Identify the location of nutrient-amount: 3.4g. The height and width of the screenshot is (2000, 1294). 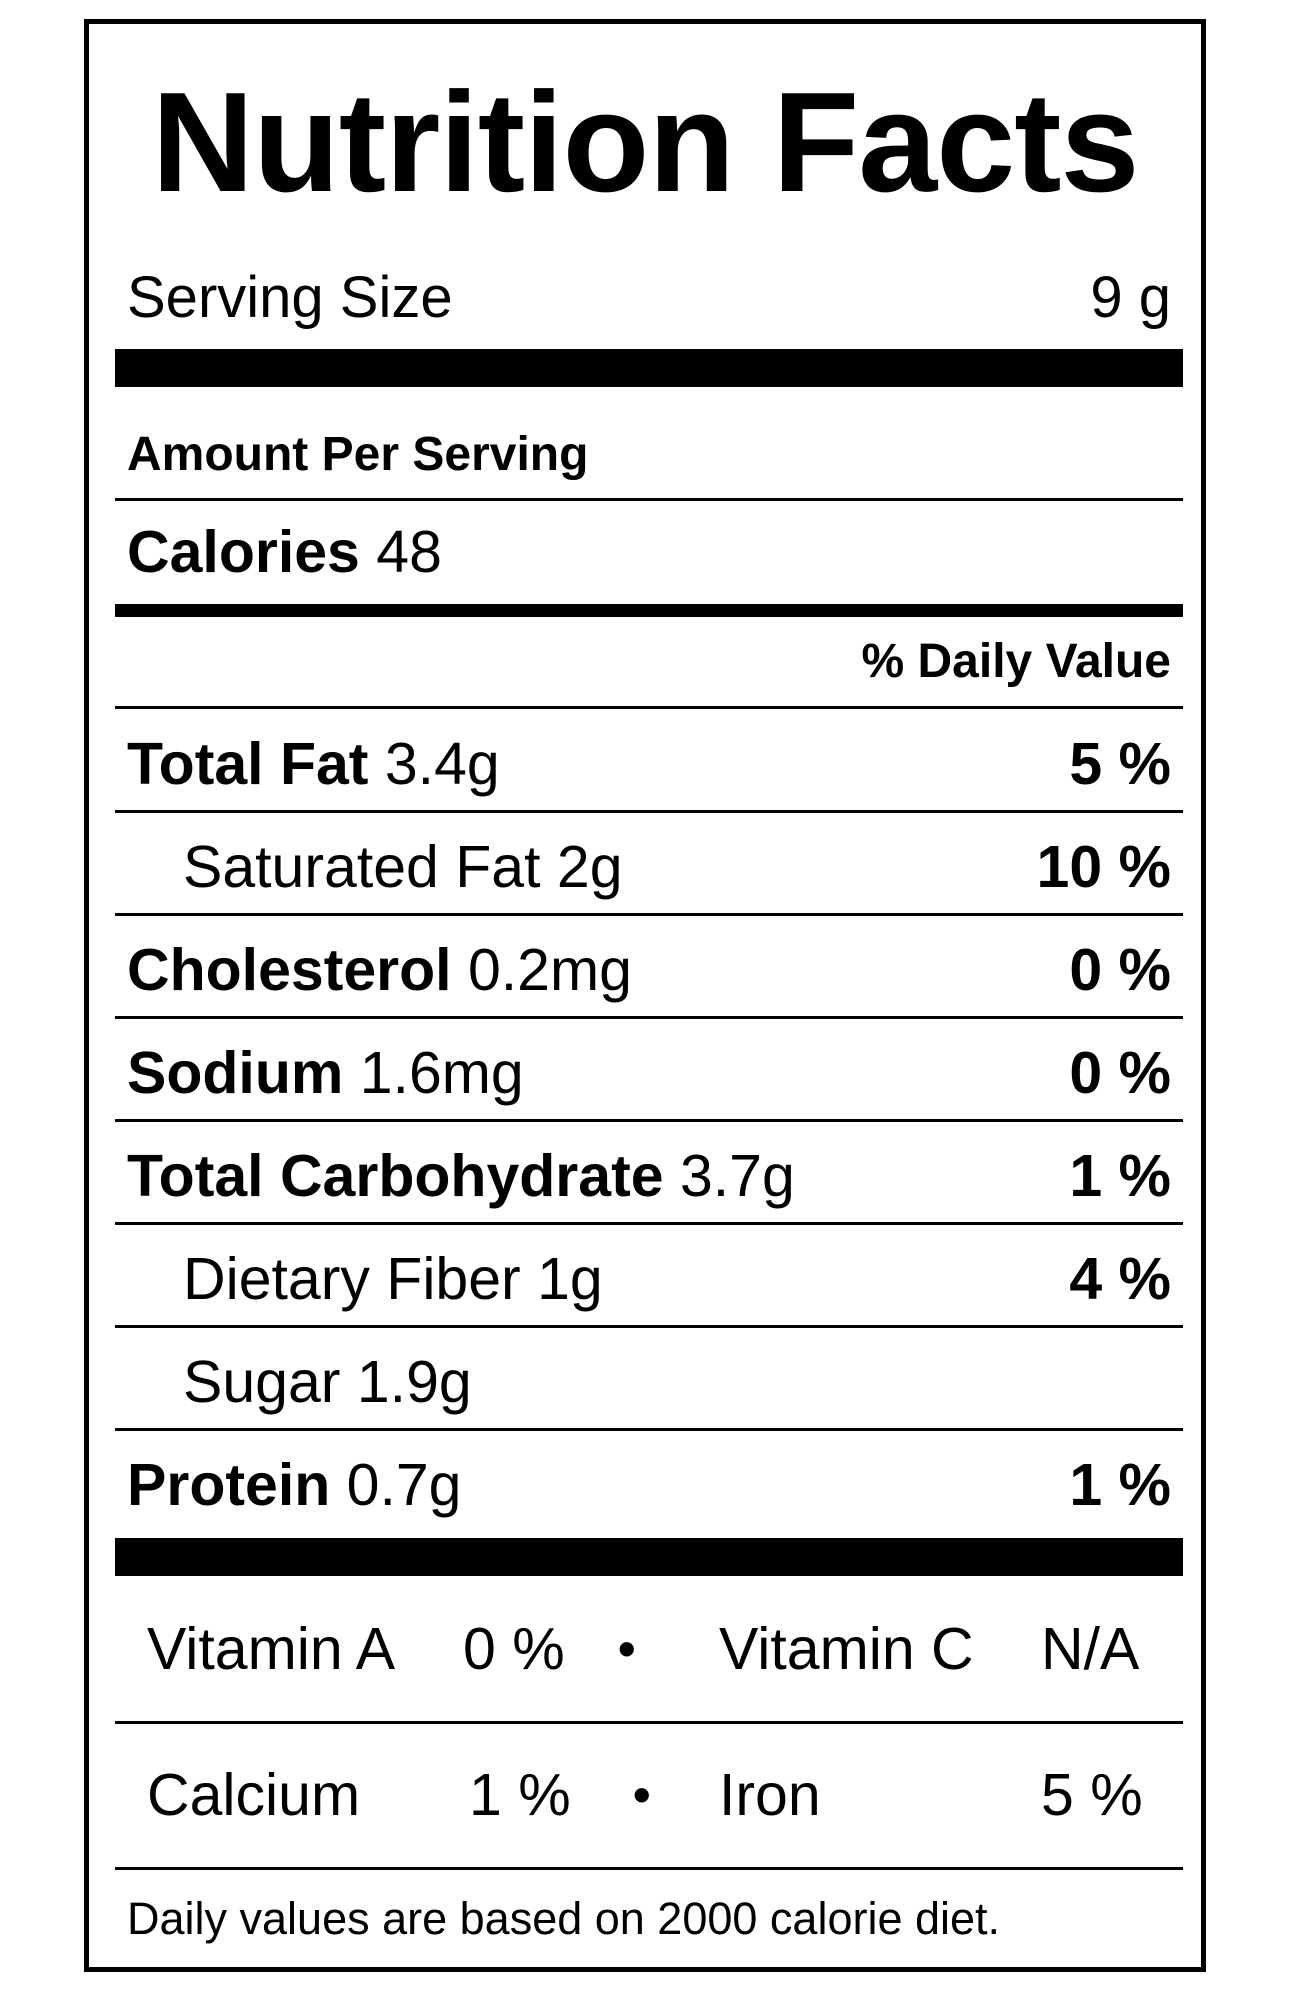
(442, 763).